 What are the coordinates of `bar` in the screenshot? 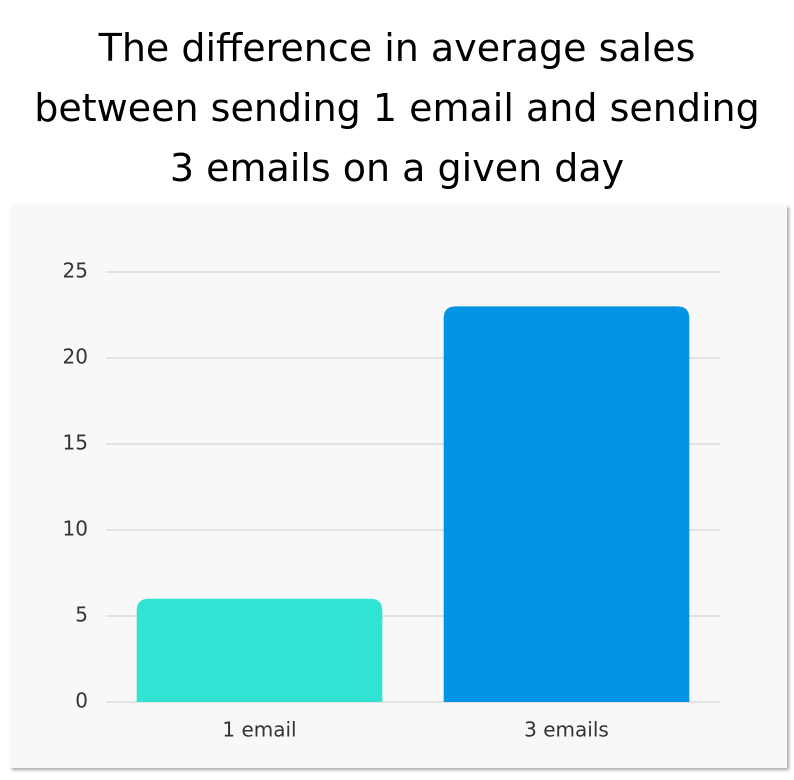 It's located at (259, 650).